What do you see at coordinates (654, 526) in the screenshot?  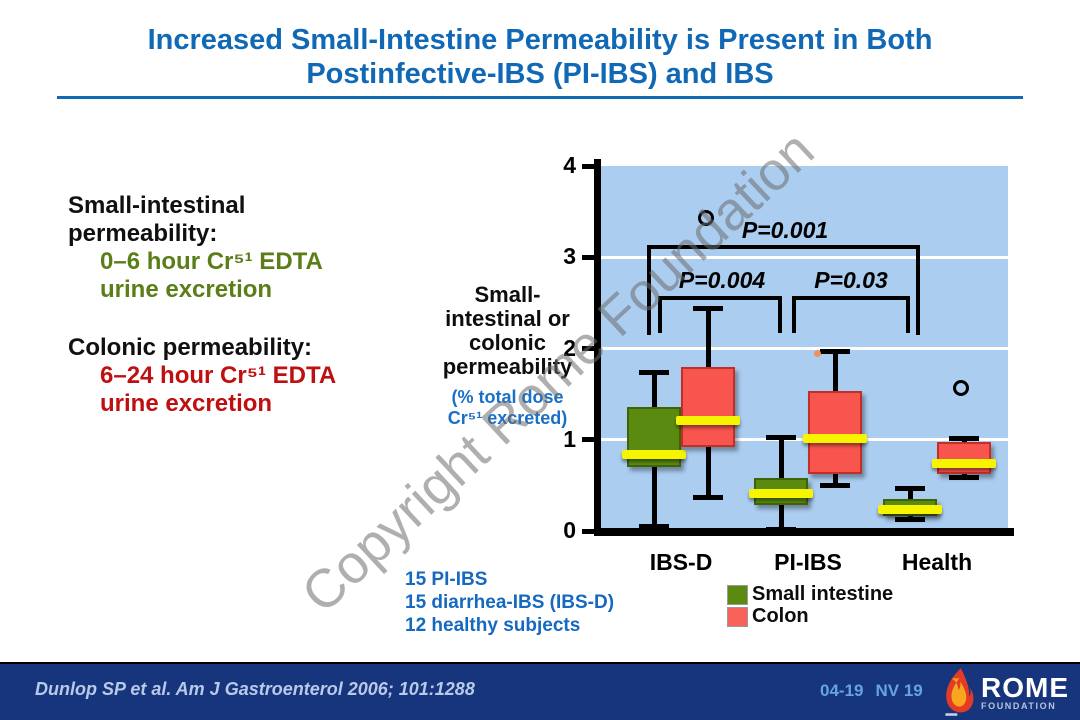 I see `whisker-cap-low-small-intestine-IBS-D` at bounding box center [654, 526].